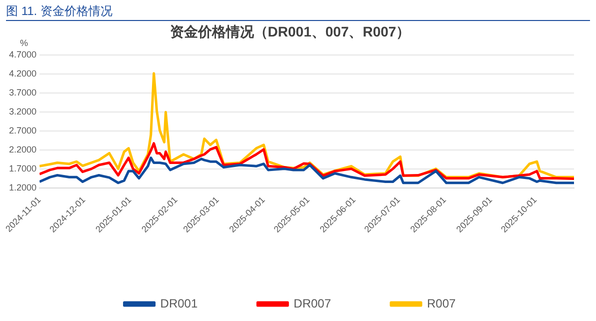  What do you see at coordinates (22, 187) in the screenshot?
I see `y-tick-label: 1.2000` at bounding box center [22, 187].